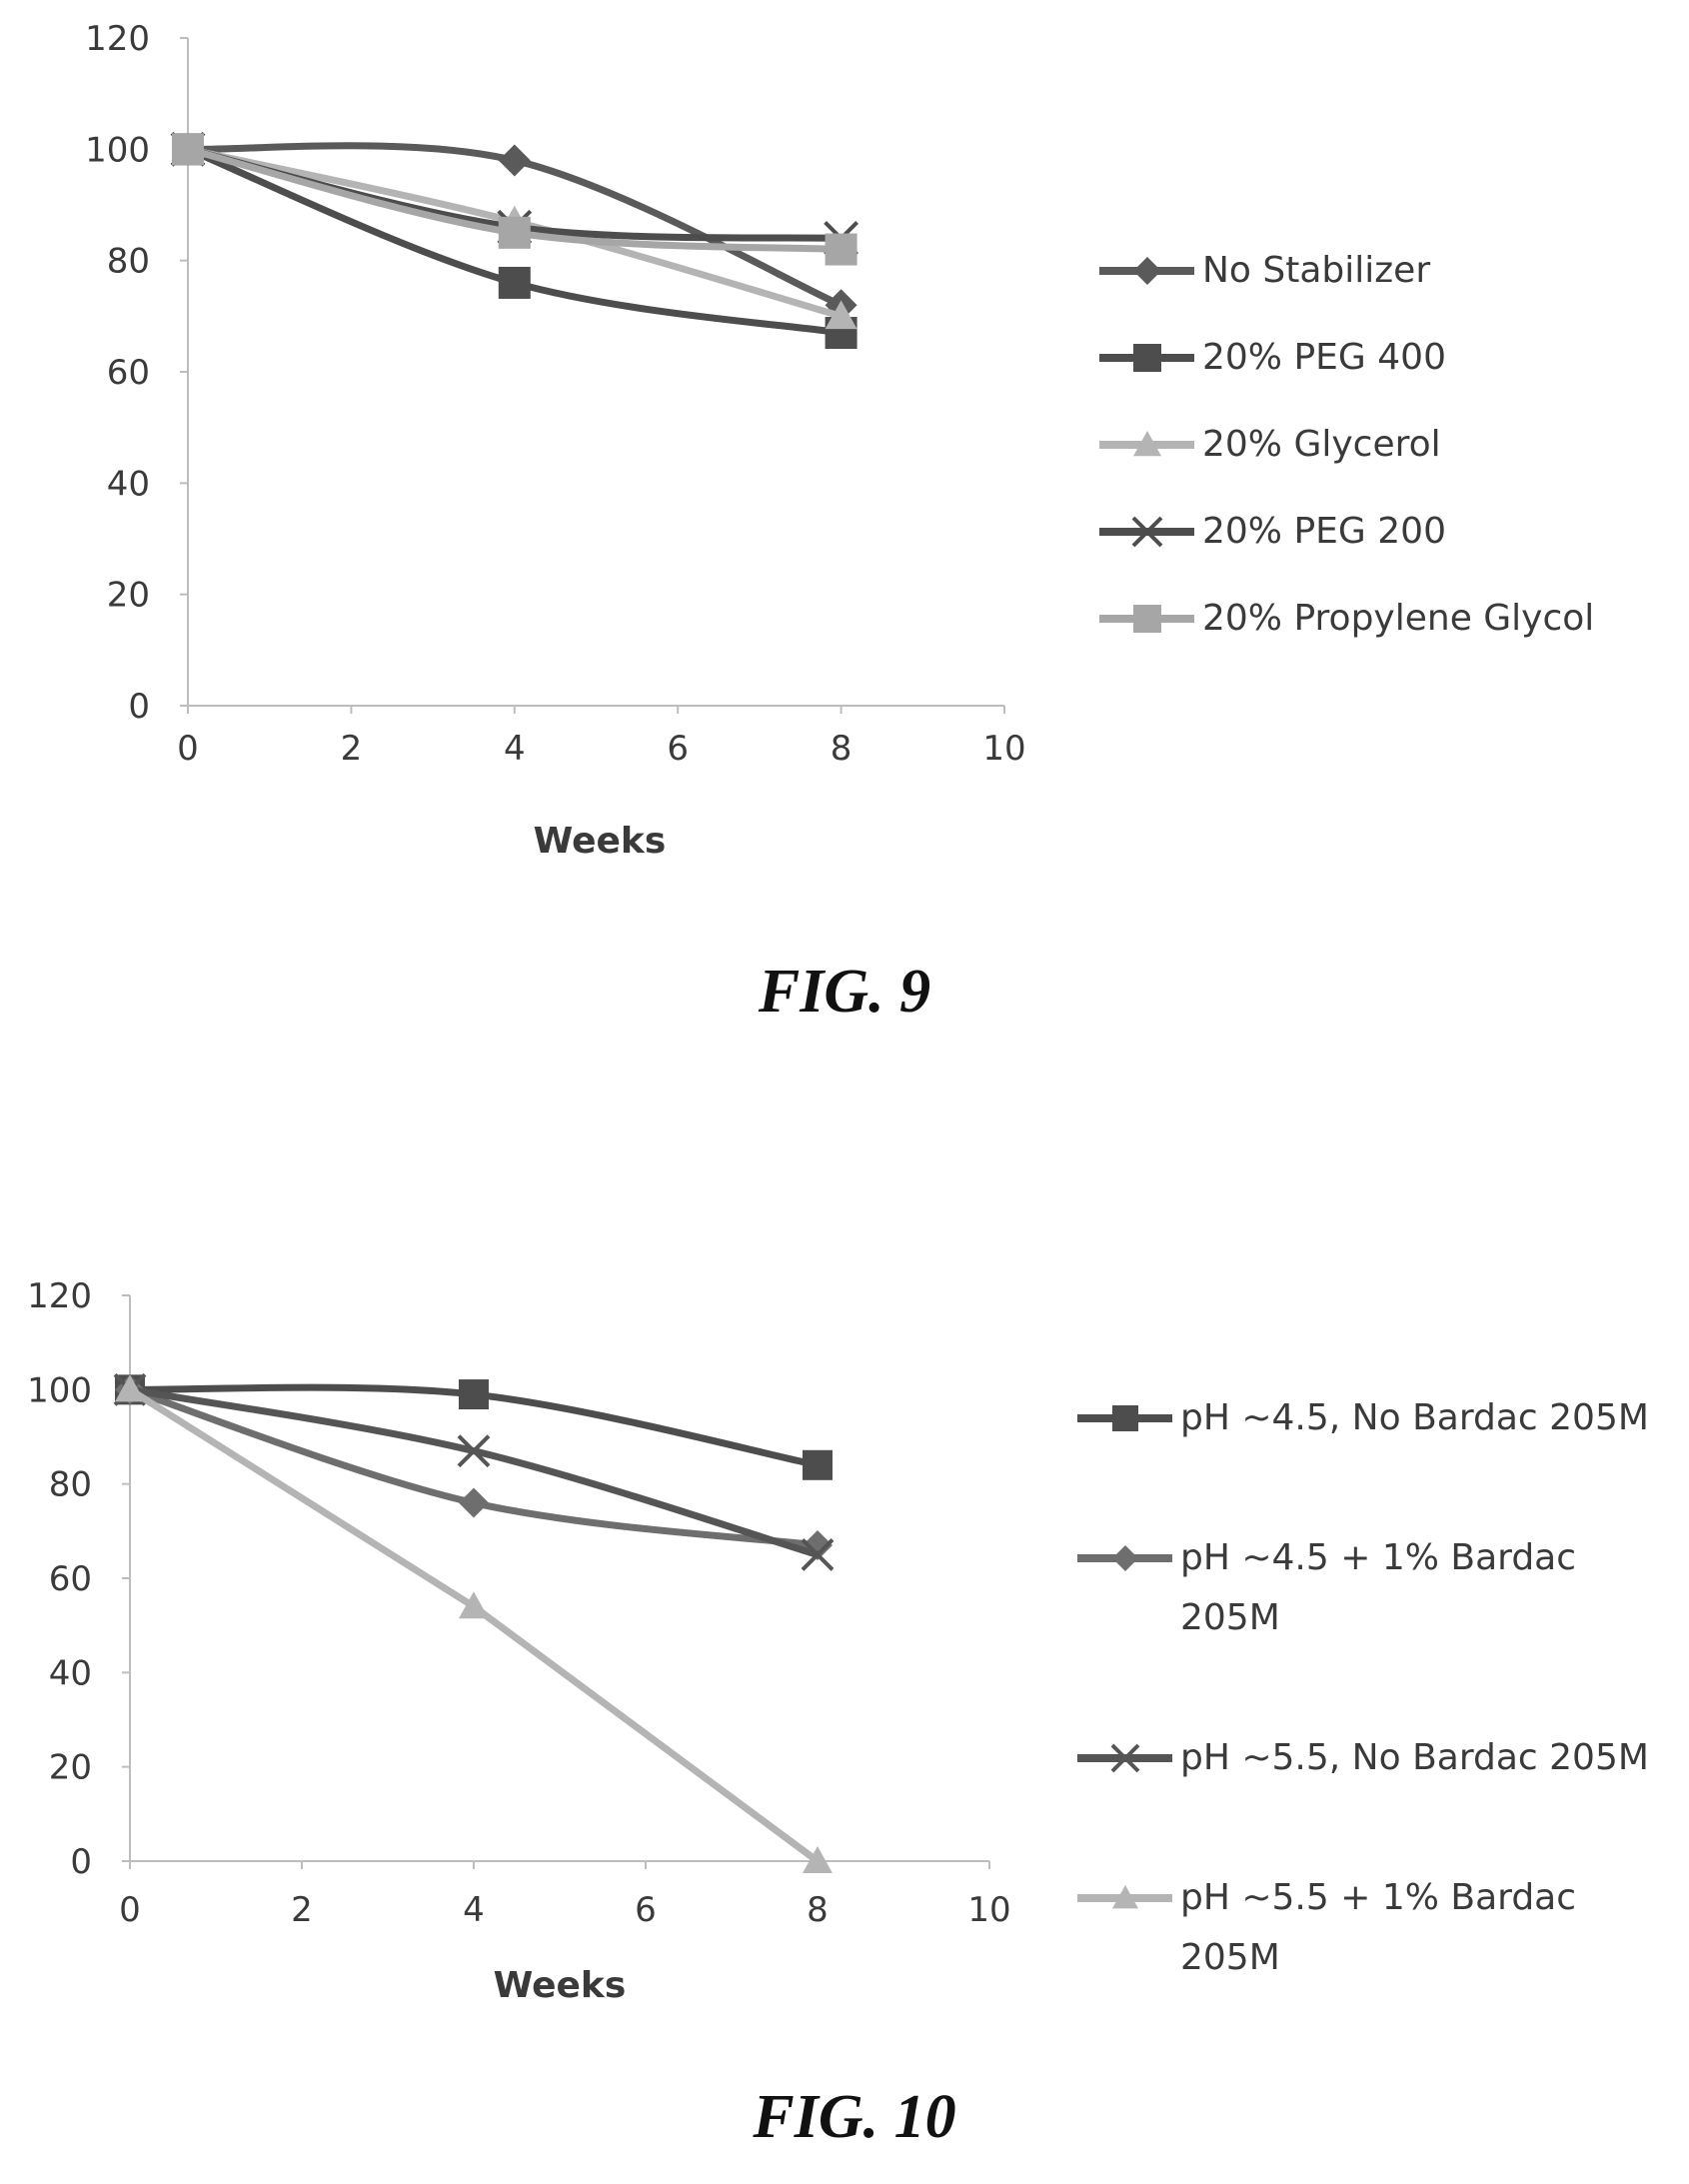 The image size is (1689, 2184). What do you see at coordinates (117, 39) in the screenshot?
I see `fig9-y-tick-label: 120` at bounding box center [117, 39].